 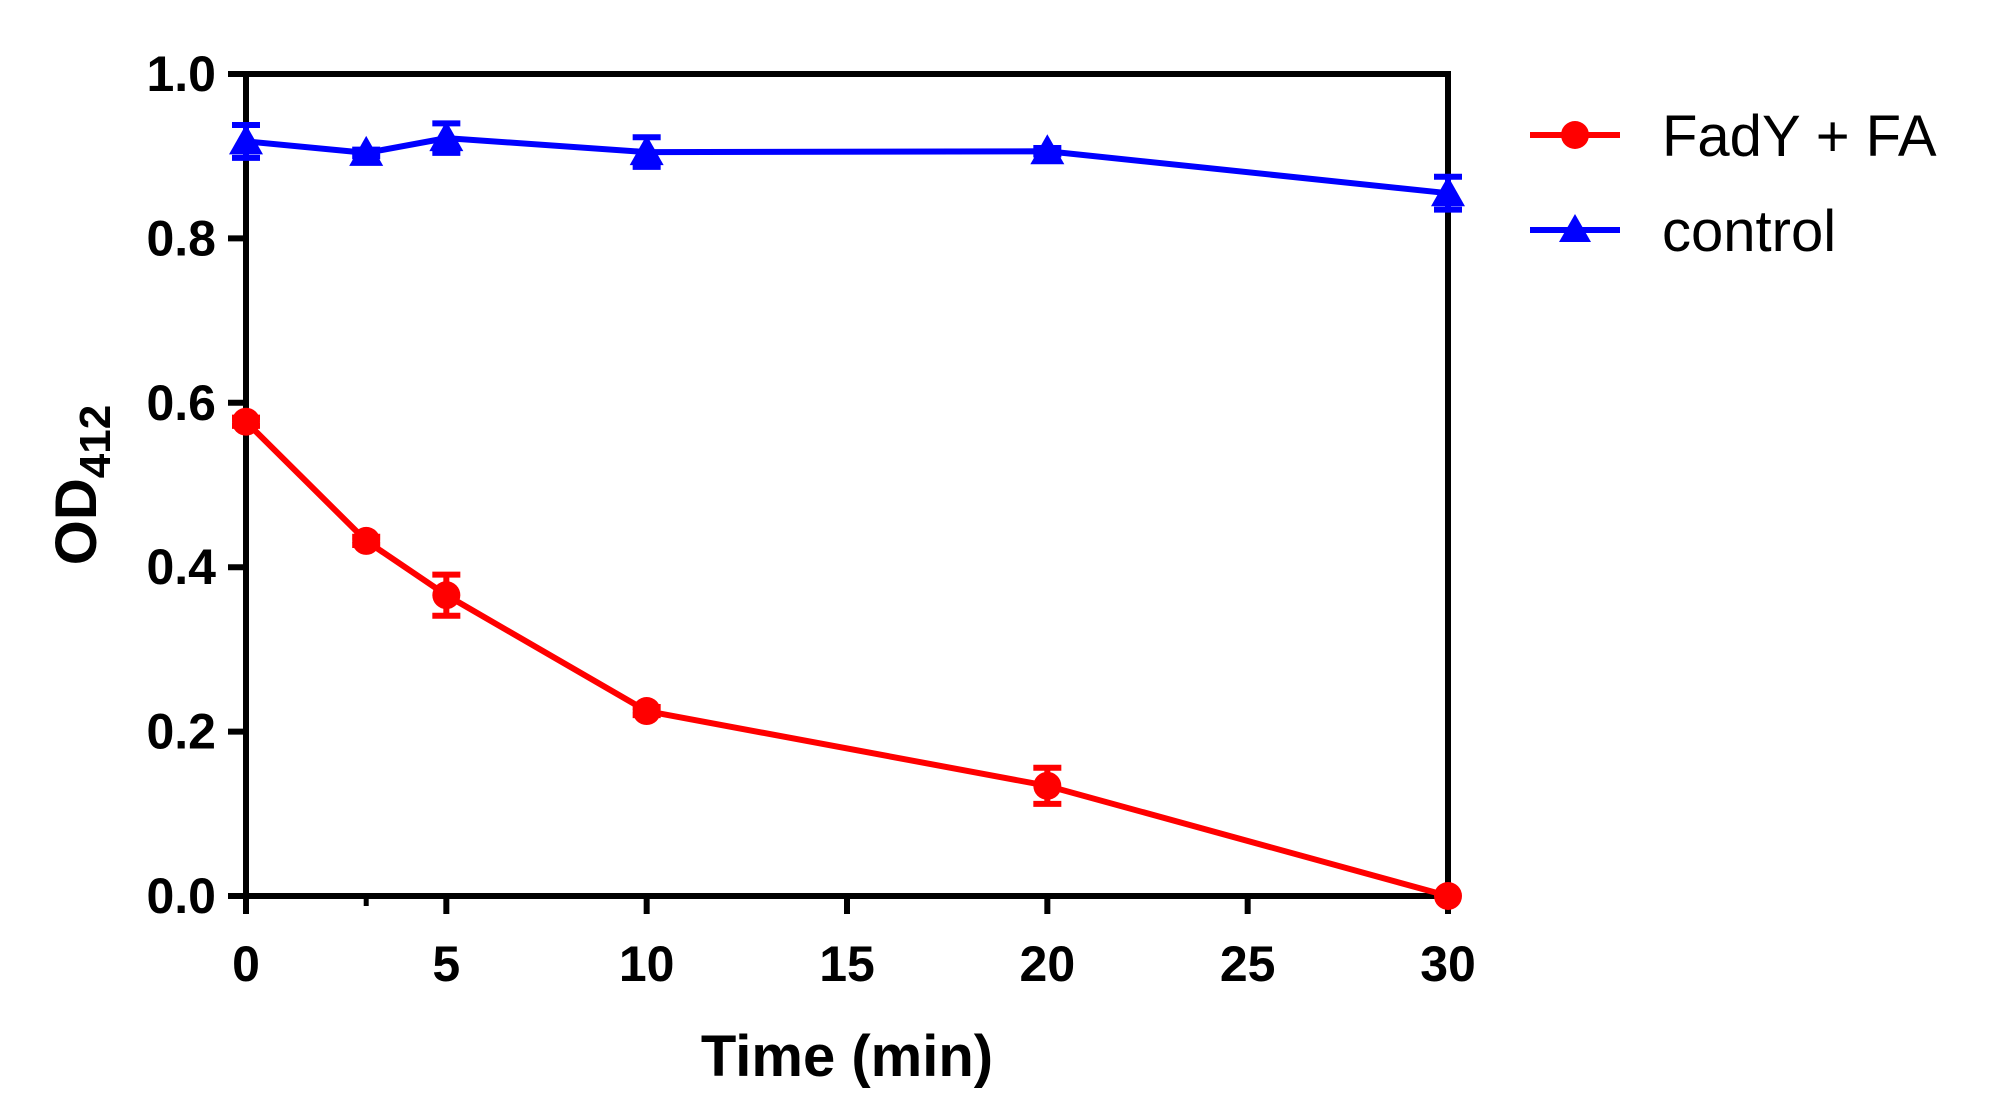 I want to click on x-tick-label: 25, so click(x=1248, y=964).